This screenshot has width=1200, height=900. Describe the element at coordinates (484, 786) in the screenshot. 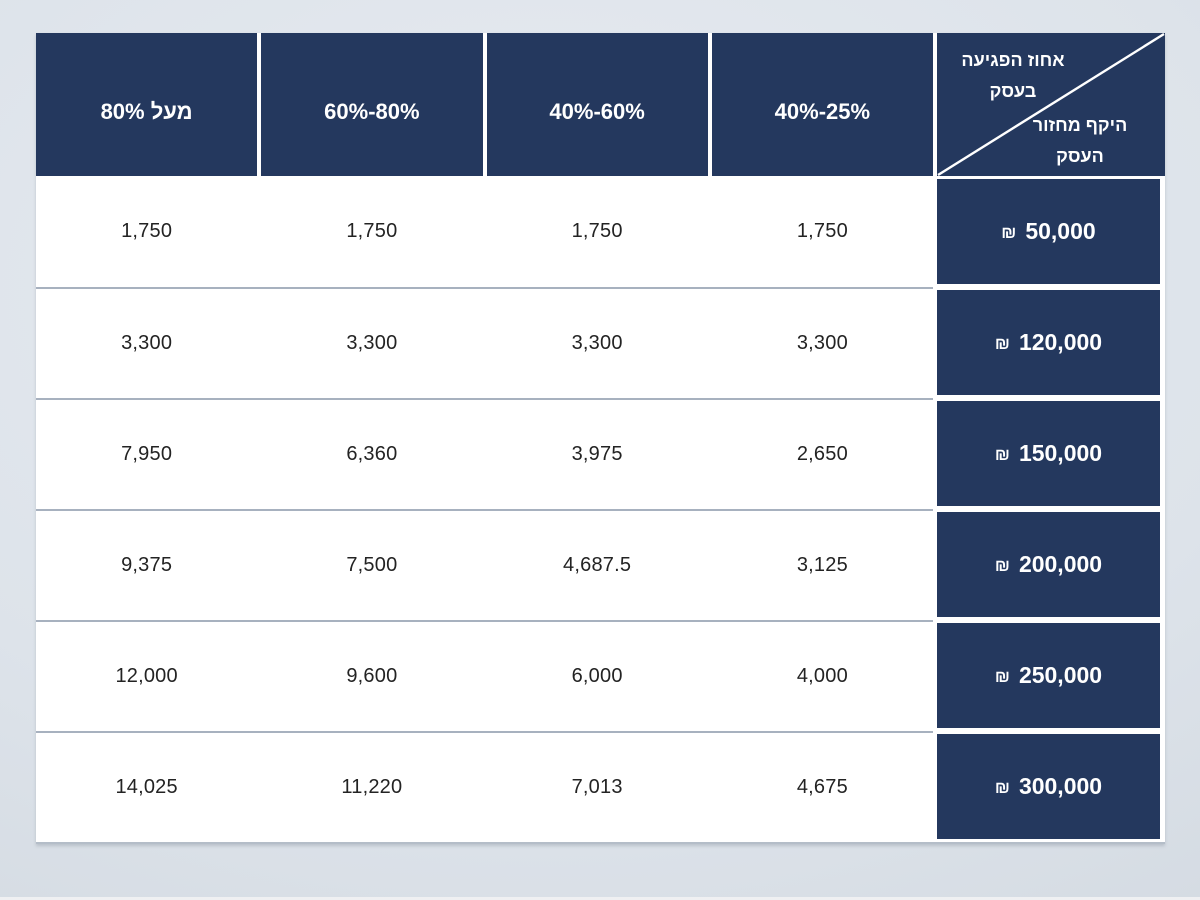

I see `table-row: 14,025 11,220 7,013 4,675` at that location.